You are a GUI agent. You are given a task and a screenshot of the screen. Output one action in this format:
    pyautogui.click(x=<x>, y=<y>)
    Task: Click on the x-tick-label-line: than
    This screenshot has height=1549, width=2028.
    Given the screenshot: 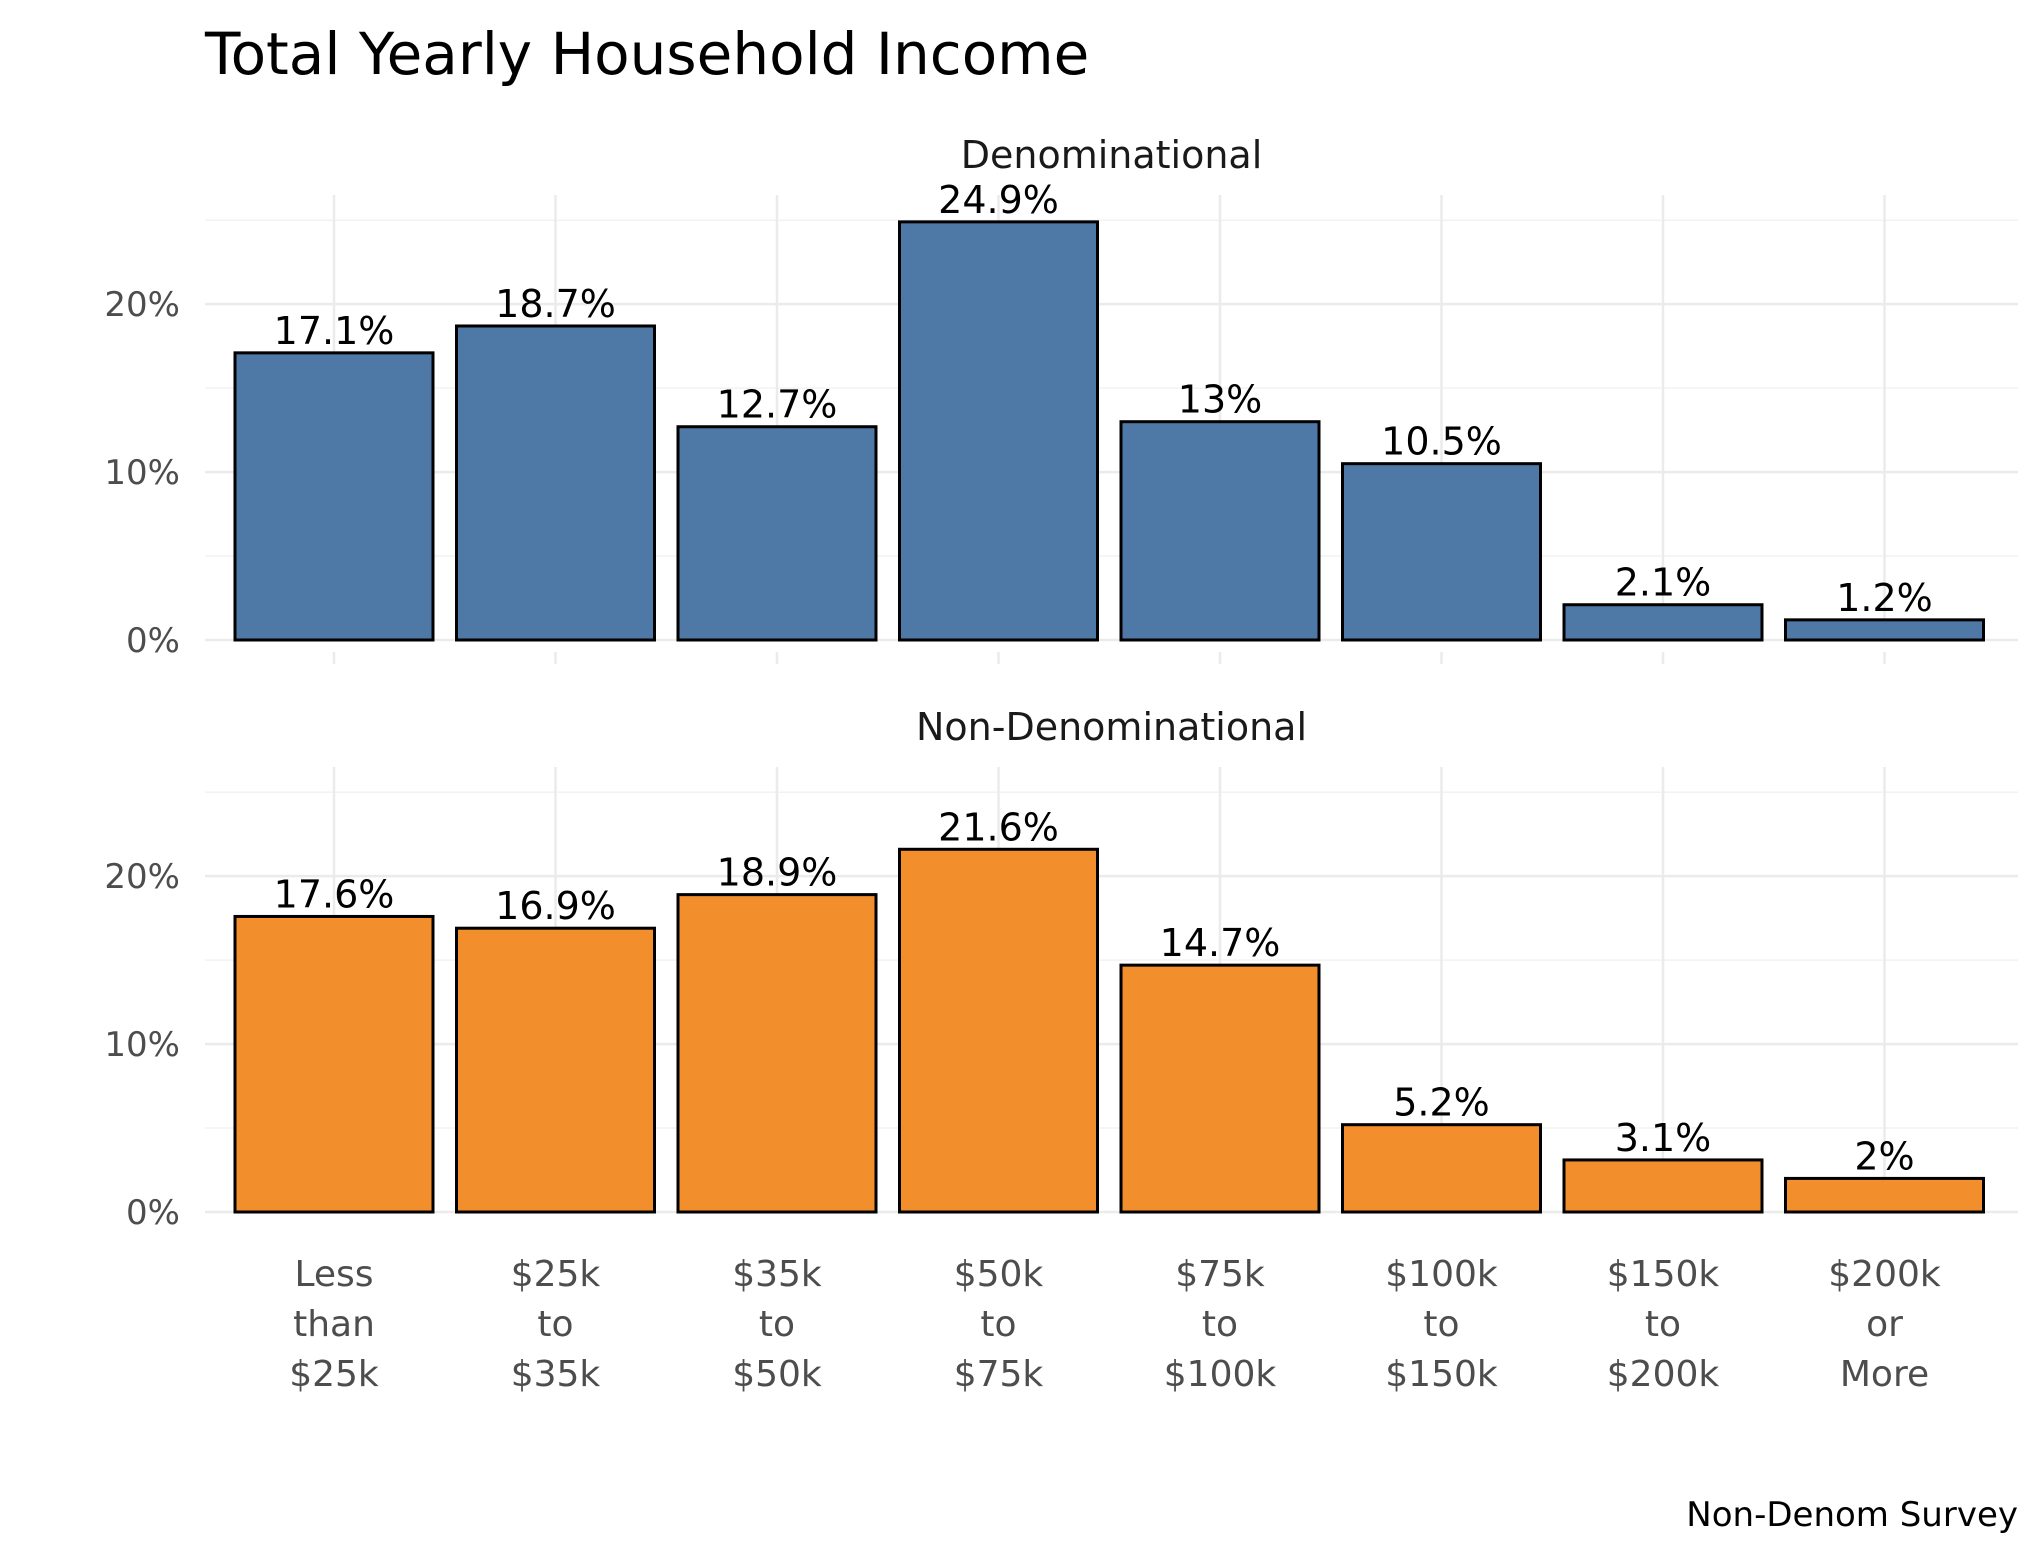 What is the action you would take?
    pyautogui.click(x=334, y=1324)
    